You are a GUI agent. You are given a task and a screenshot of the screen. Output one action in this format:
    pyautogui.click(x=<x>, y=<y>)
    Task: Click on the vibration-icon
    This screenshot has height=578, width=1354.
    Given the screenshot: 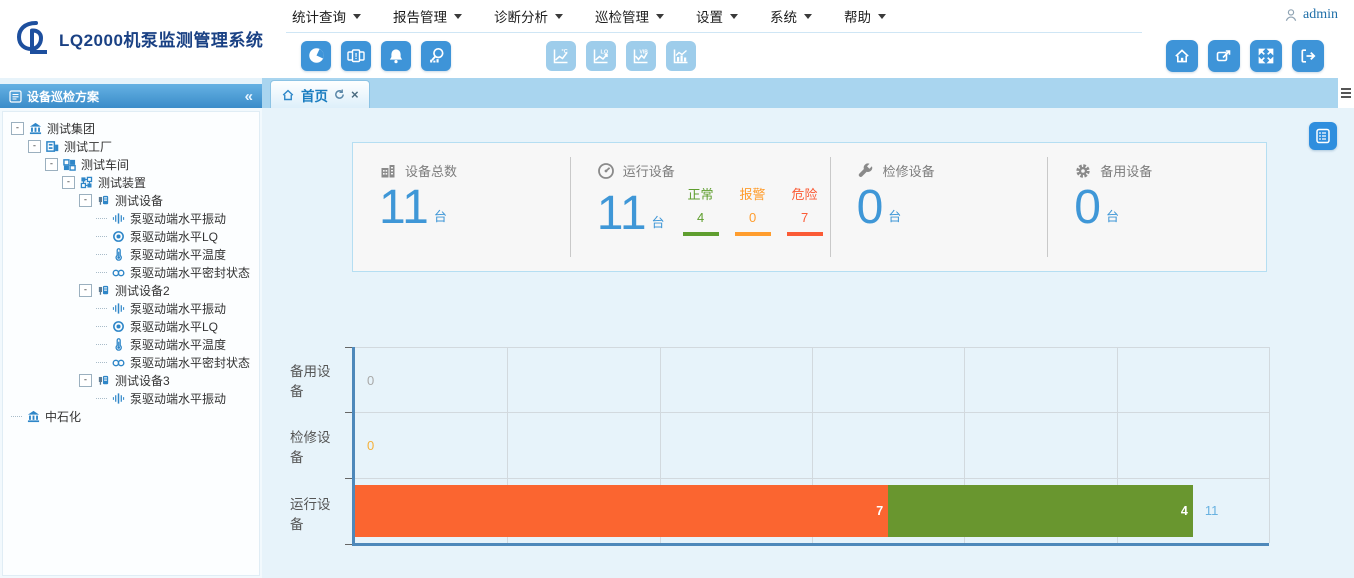 What is the action you would take?
    pyautogui.click(x=118, y=218)
    